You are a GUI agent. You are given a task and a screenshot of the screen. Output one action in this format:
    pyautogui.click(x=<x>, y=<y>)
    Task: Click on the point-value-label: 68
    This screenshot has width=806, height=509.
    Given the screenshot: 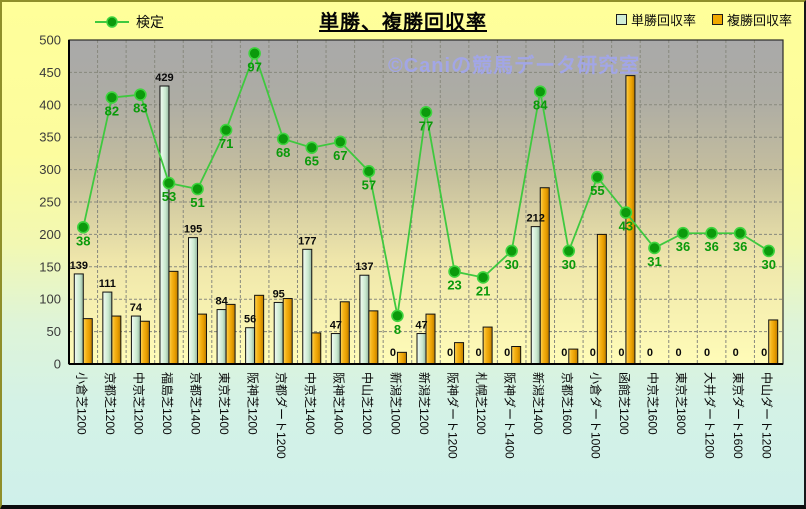 What is the action you would take?
    pyautogui.click(x=283, y=152)
    